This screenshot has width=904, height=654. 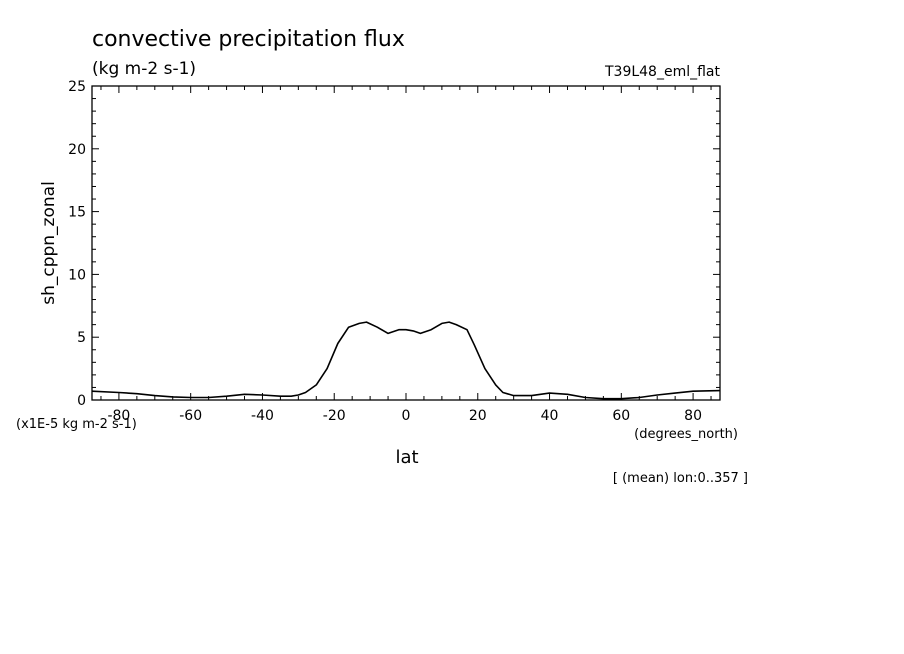 I want to click on x-axis-label: lat, so click(x=406, y=457).